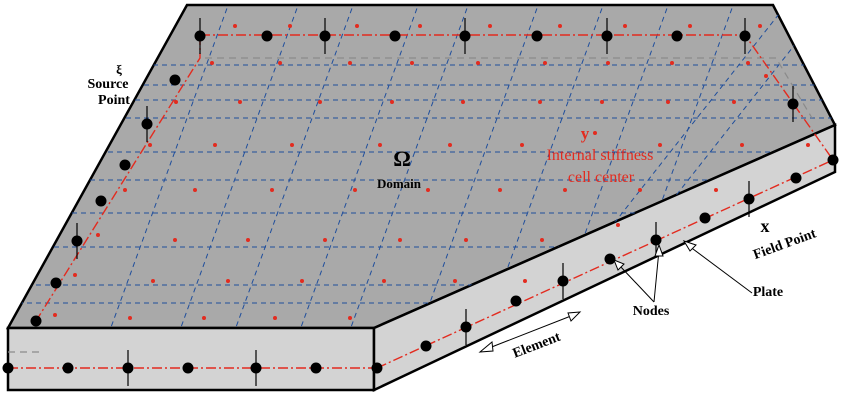 The image size is (841, 398). Describe the element at coordinates (600, 155) in the screenshot. I see `internal-cell-label-line1: Internal stiffness` at that location.